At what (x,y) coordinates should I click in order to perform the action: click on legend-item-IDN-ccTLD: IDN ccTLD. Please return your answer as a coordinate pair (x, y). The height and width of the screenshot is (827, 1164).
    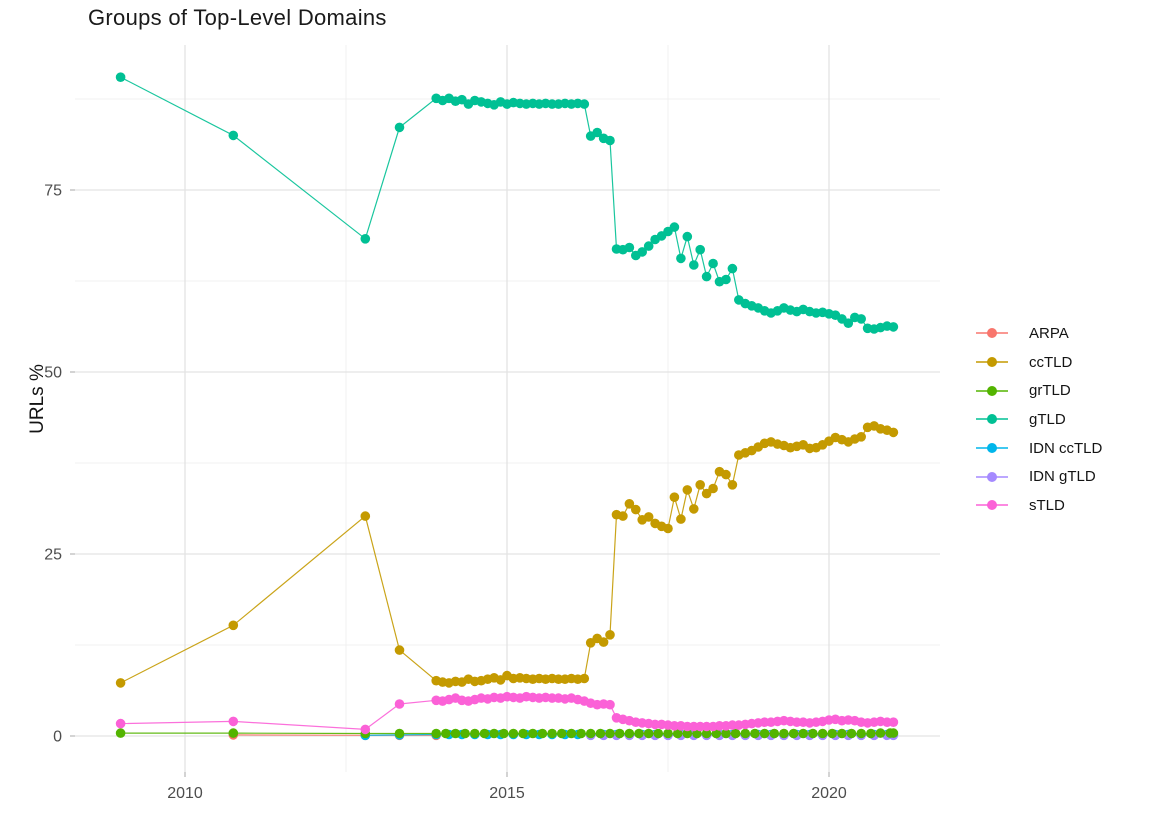
    Looking at the image, I should click on (1039, 448).